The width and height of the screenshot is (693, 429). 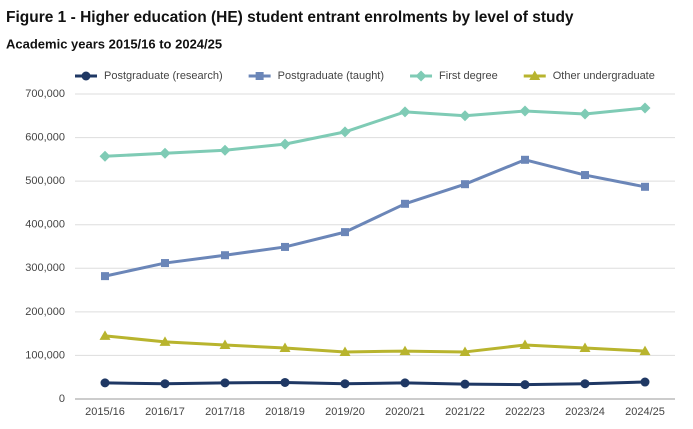 I want to click on y-tick-label: 600,000, so click(x=45, y=137).